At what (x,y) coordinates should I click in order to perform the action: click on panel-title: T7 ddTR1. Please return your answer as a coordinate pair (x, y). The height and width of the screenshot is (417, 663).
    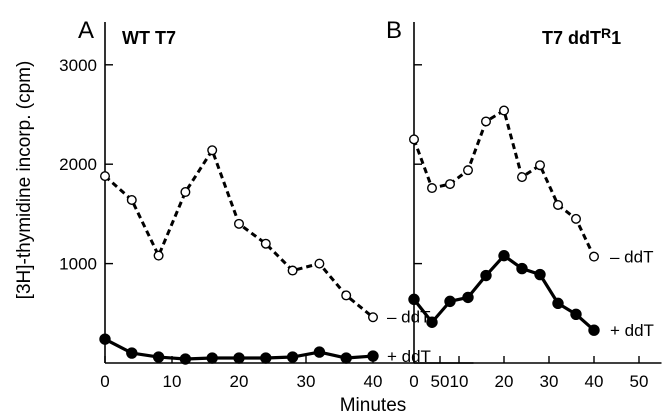
    Looking at the image, I should click on (581, 36).